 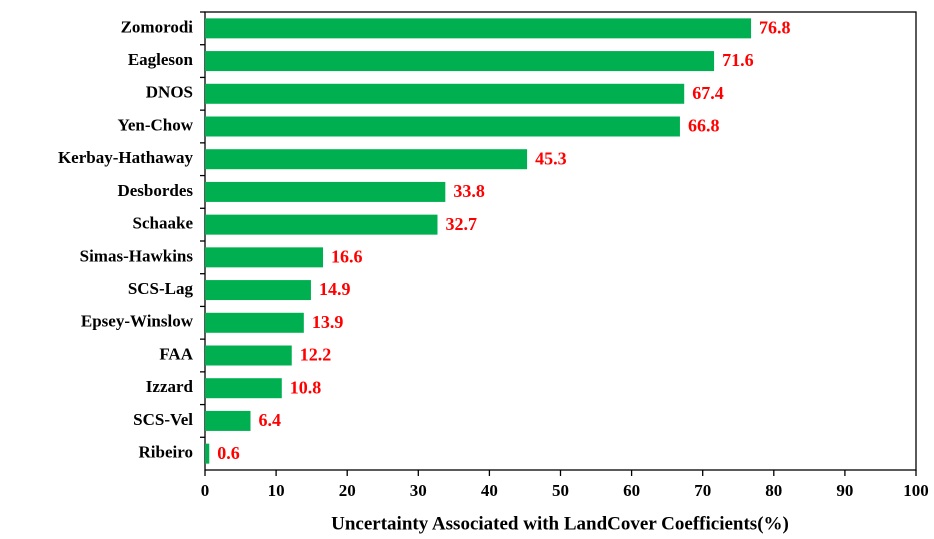 I want to click on value-label: 14.9, so click(x=335, y=289).